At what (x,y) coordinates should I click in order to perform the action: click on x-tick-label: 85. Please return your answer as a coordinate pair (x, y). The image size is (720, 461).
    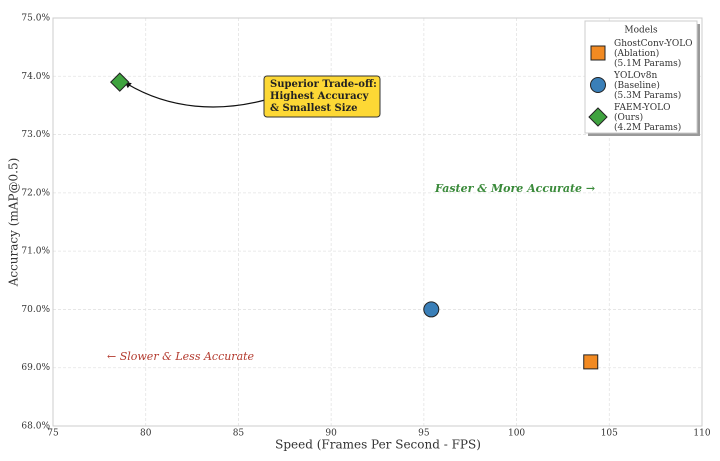
    Looking at the image, I should click on (239, 434).